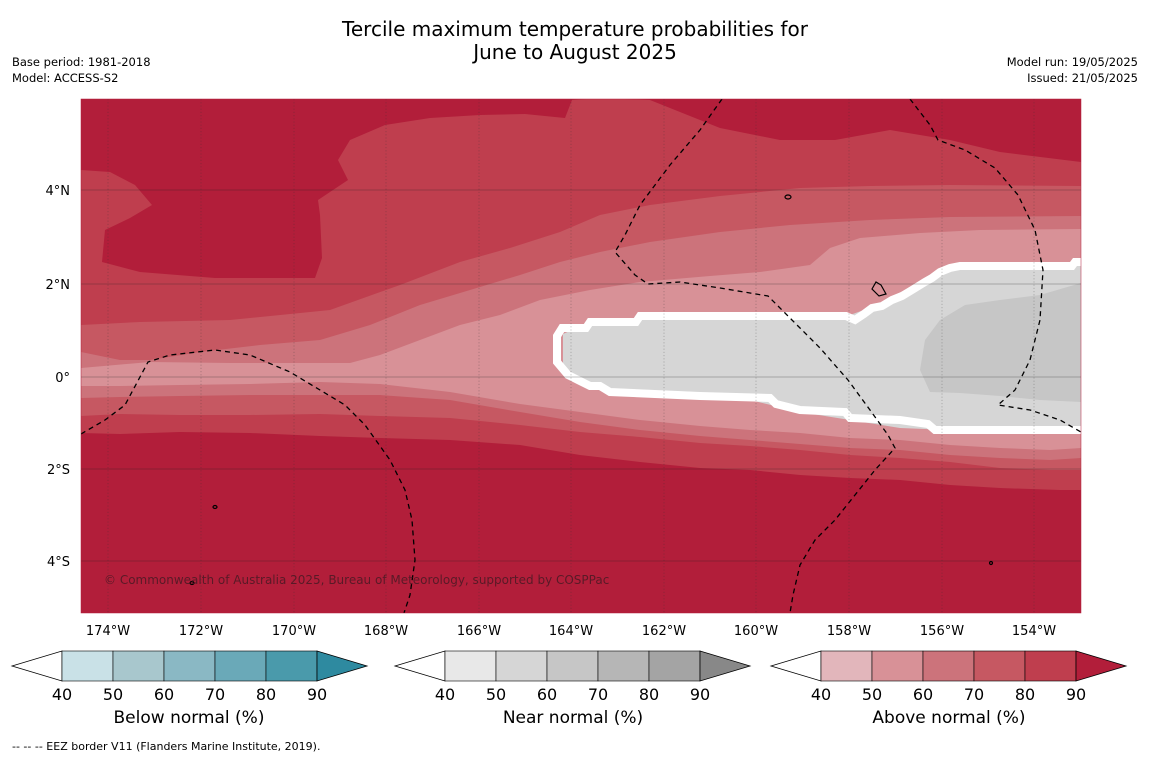 The image size is (1150, 758). Describe the element at coordinates (65, 78) in the screenshot. I see `model-name-text: Model: ACCESS-S2` at that location.